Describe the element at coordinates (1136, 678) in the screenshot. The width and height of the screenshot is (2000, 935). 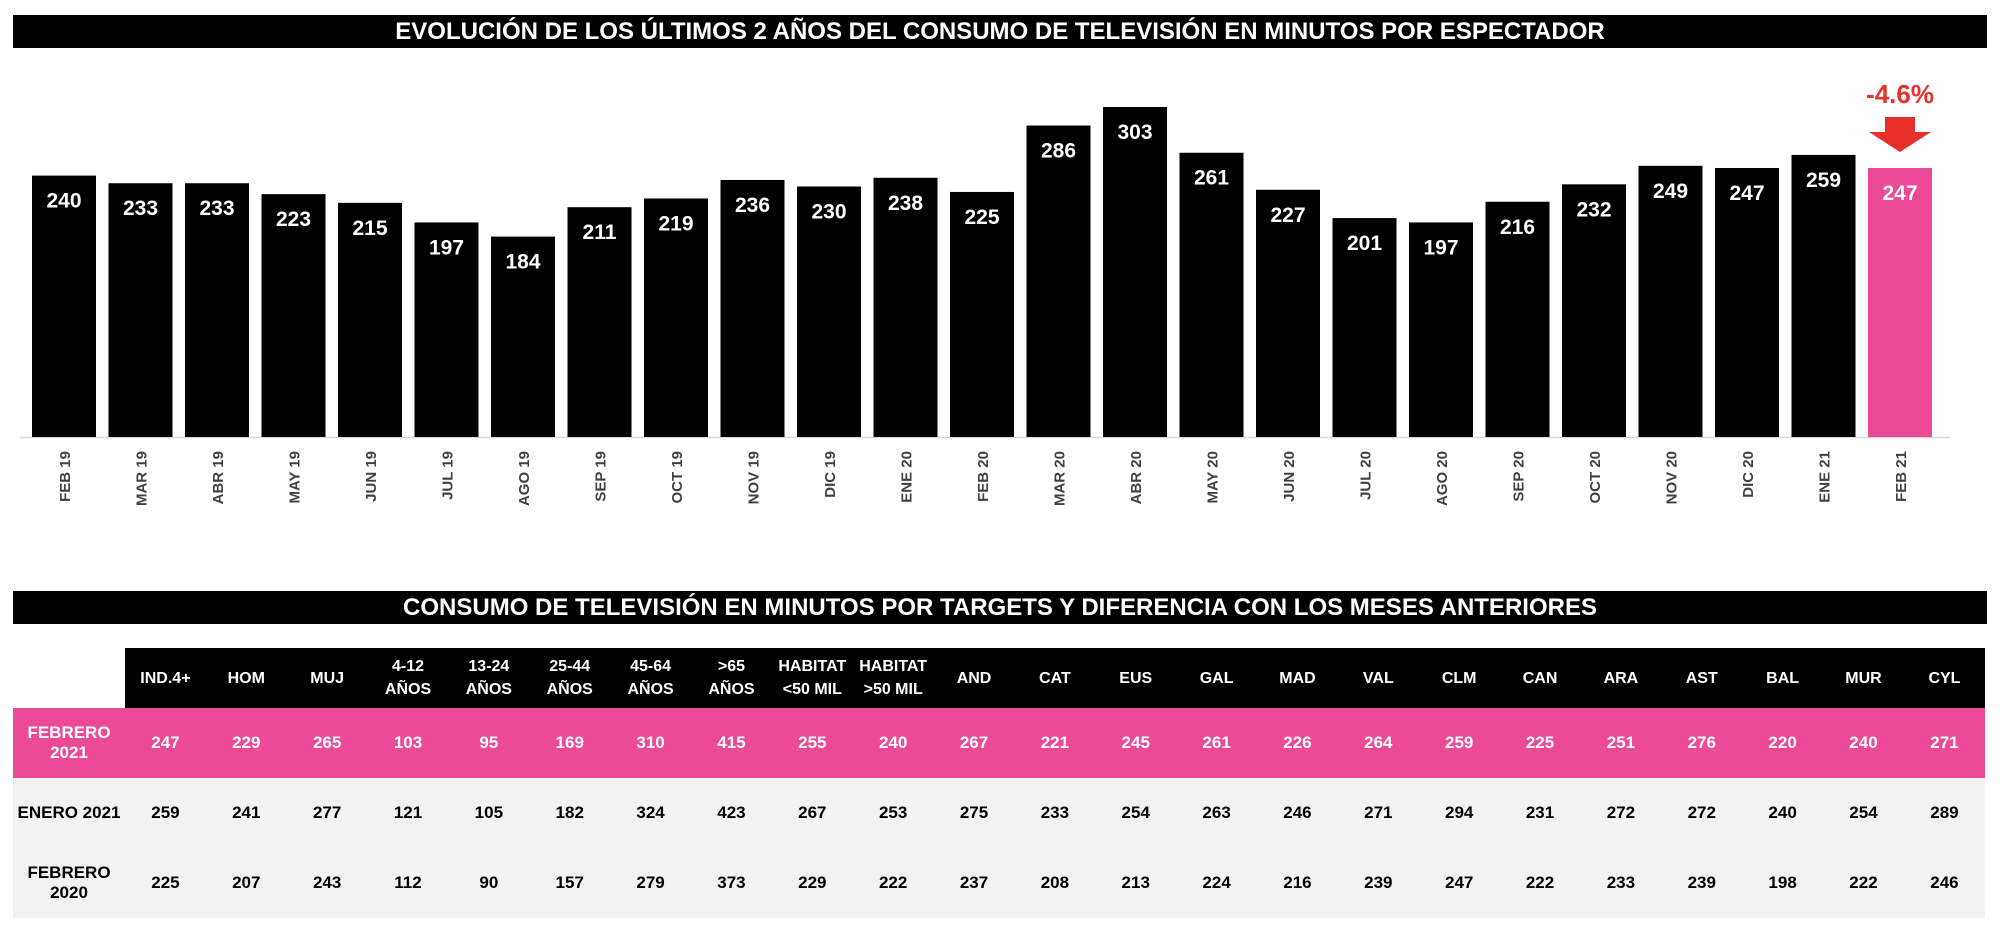
I see `column-header: EUS` at that location.